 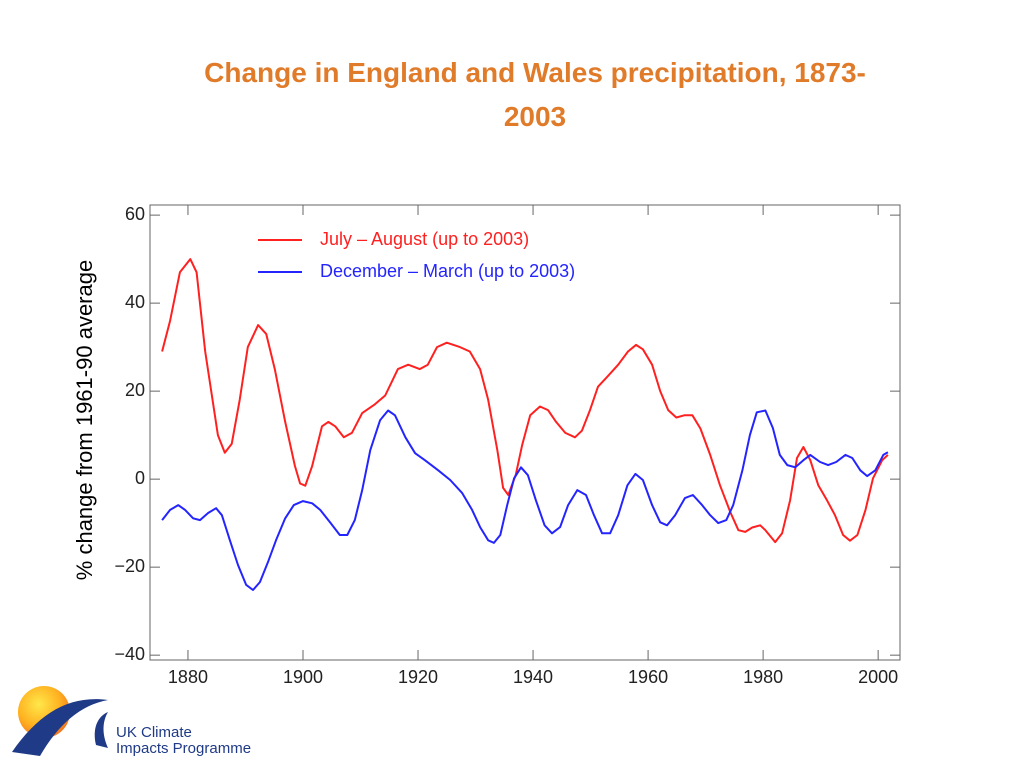 I want to click on x-tick-label: 2000, so click(x=878, y=677).